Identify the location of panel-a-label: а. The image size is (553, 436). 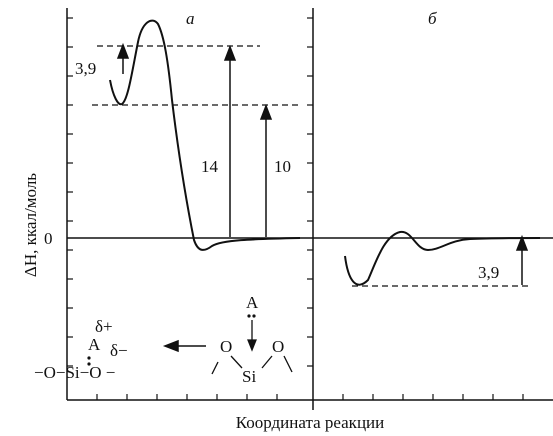
(190, 18).